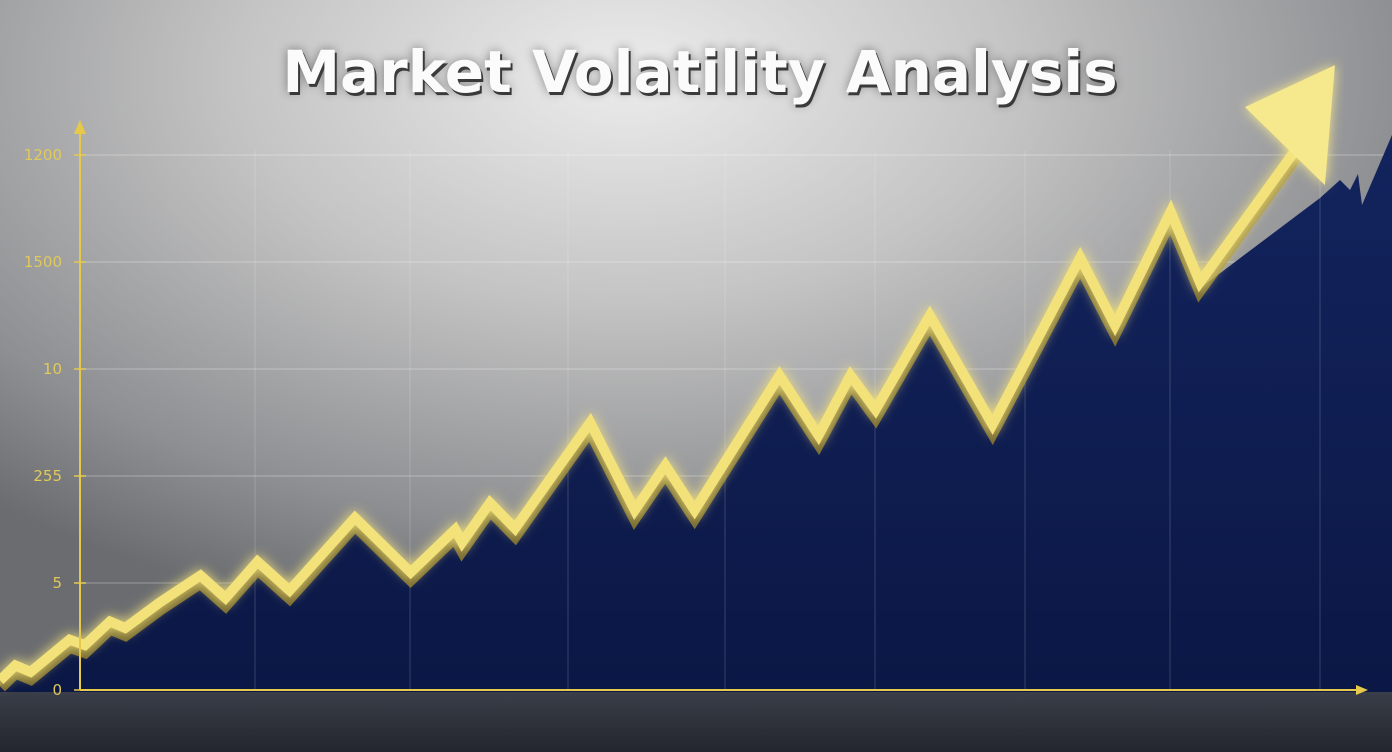  Describe the element at coordinates (47, 476) in the screenshot. I see `y-tick-label: 255` at that location.